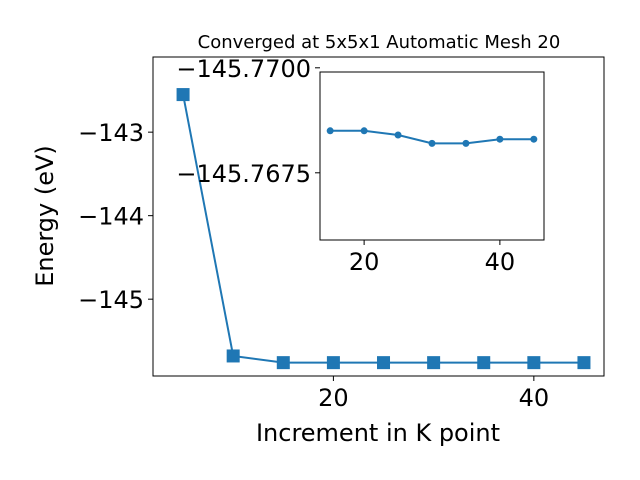 The width and height of the screenshot is (640, 480). What do you see at coordinates (500, 262) in the screenshot?
I see `inset-x-tick-label: 40` at bounding box center [500, 262].